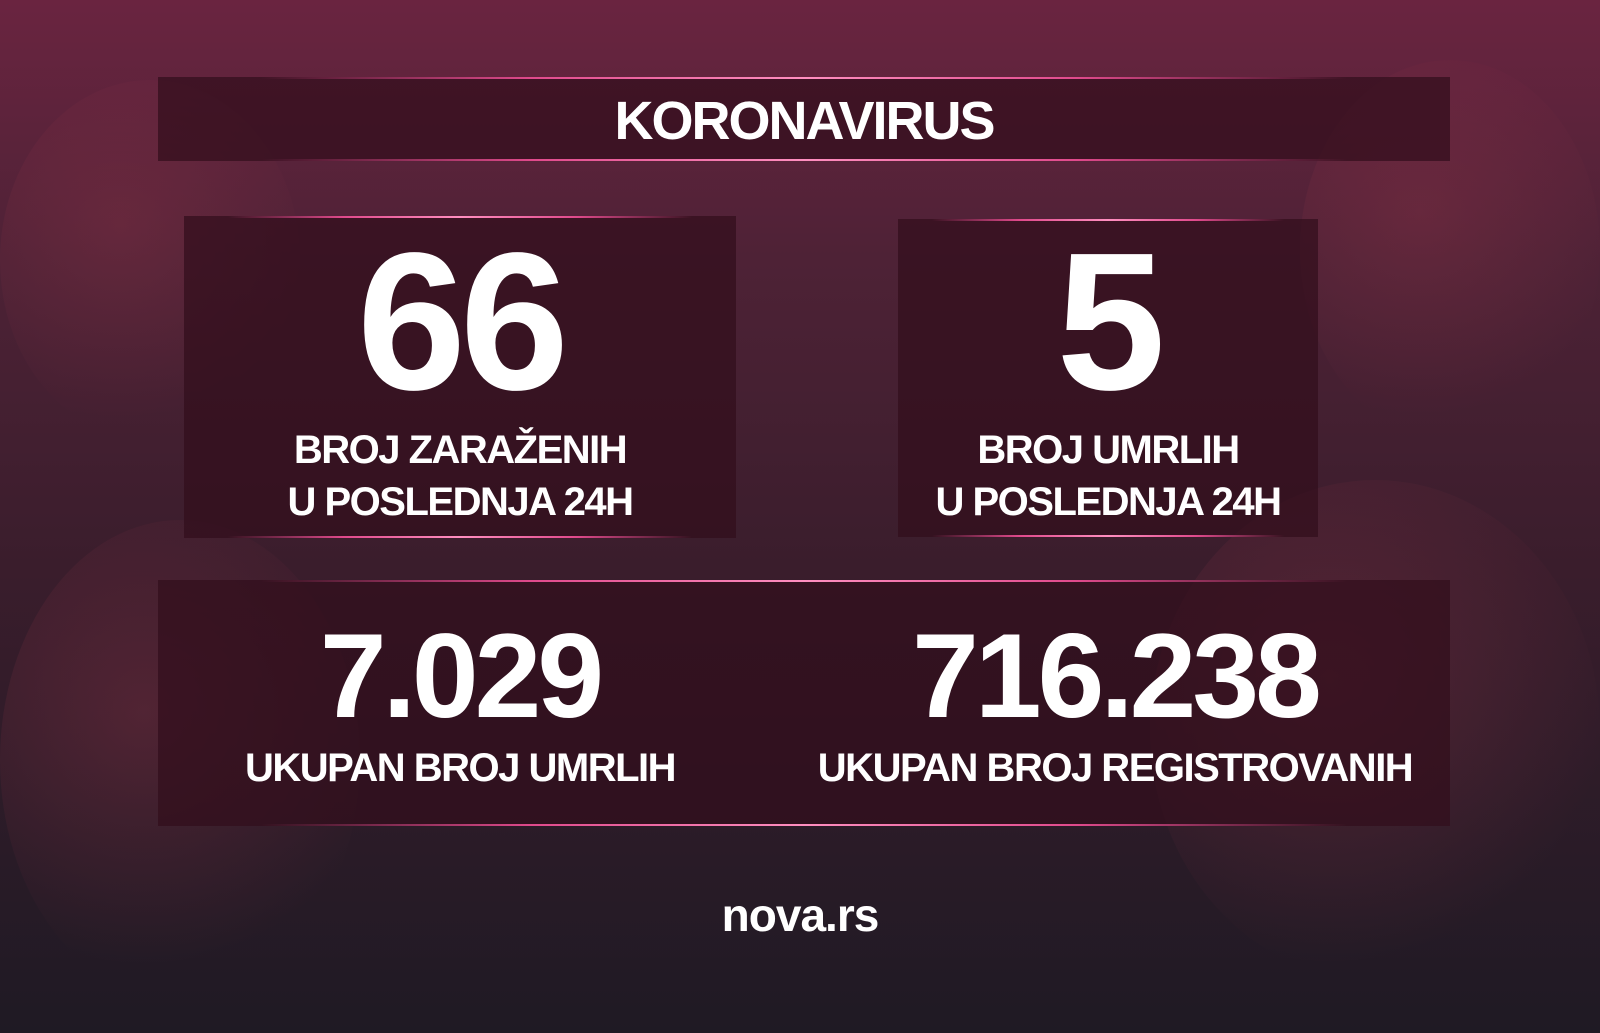  Describe the element at coordinates (1115, 768) in the screenshot. I see `total-registered-label: UKUPAN BROJ REGISTROVANIH` at that location.